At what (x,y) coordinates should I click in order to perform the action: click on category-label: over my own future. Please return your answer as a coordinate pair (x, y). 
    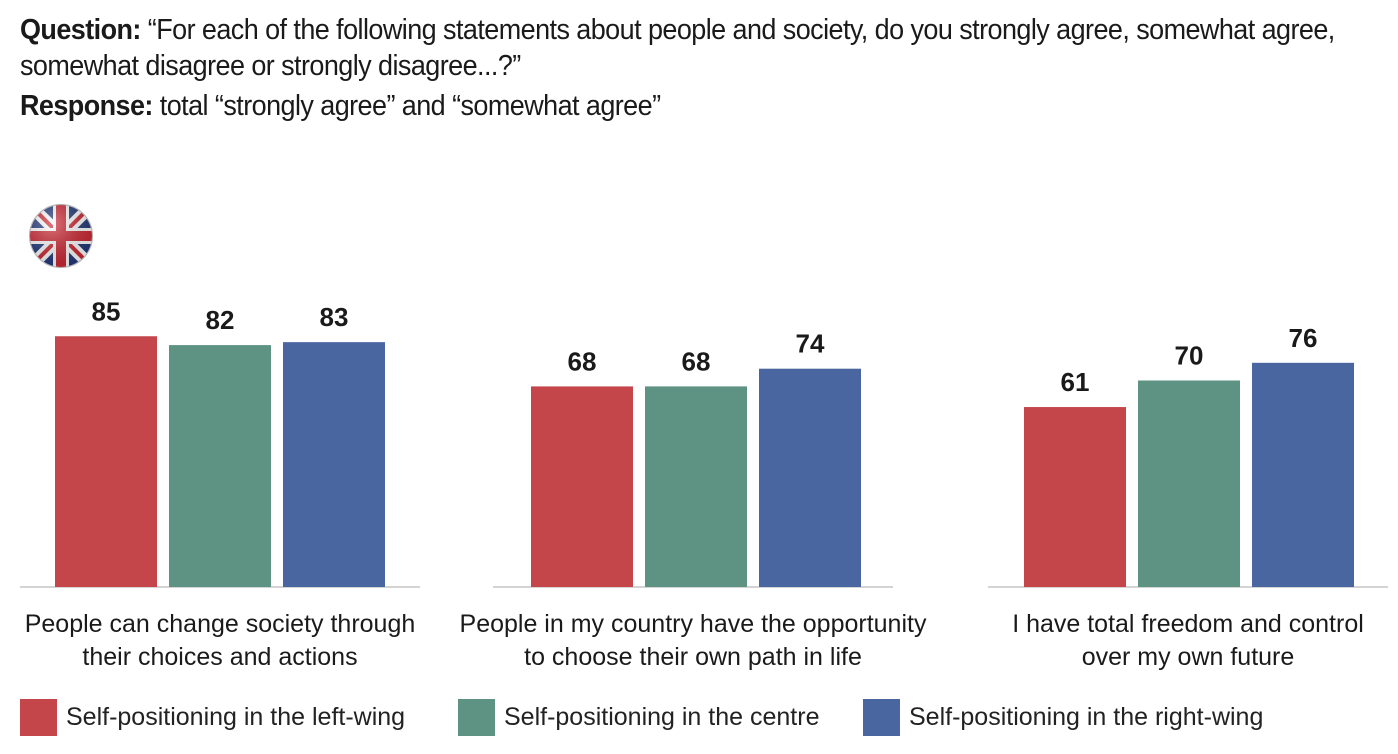
    Looking at the image, I should click on (1188, 657).